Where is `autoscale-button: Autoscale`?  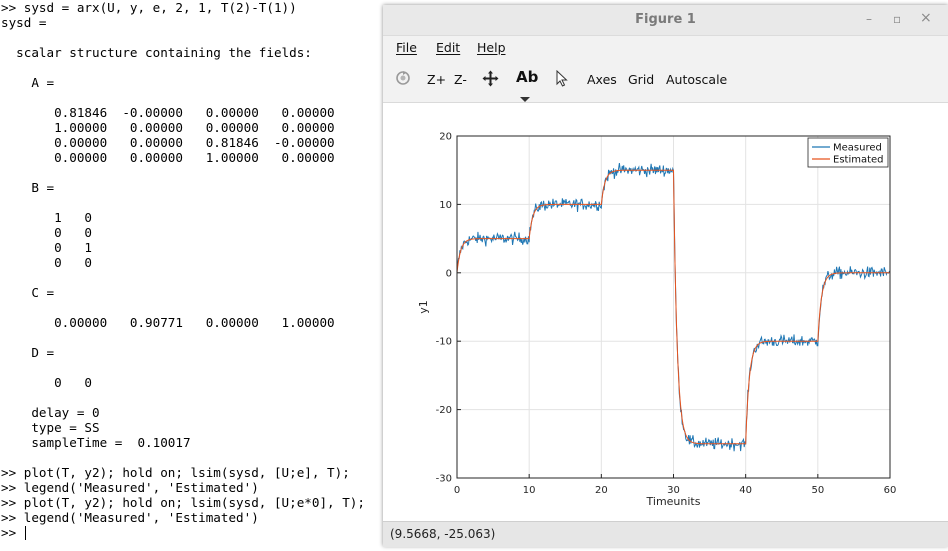 autoscale-button: Autoscale is located at coordinates (697, 79).